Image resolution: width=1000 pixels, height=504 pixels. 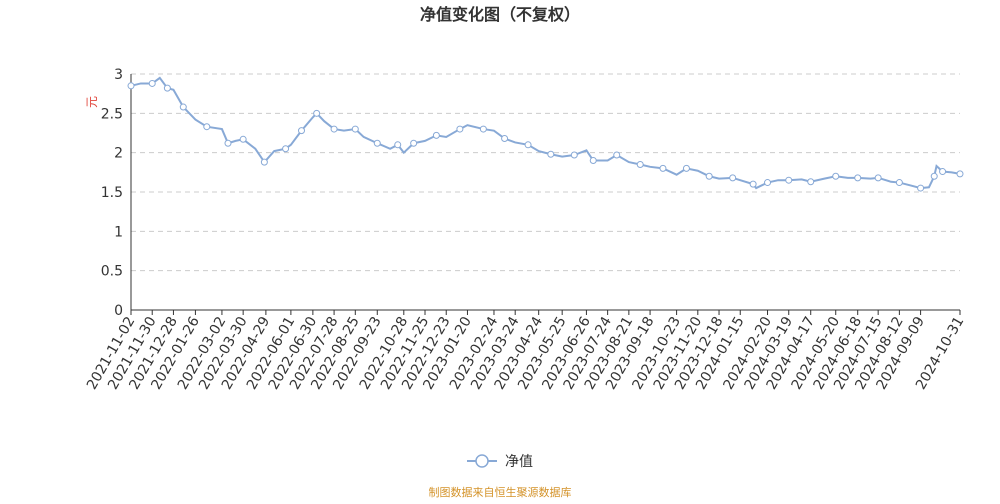 What do you see at coordinates (118, 75) in the screenshot?
I see `y-tick-label: 3` at bounding box center [118, 75].